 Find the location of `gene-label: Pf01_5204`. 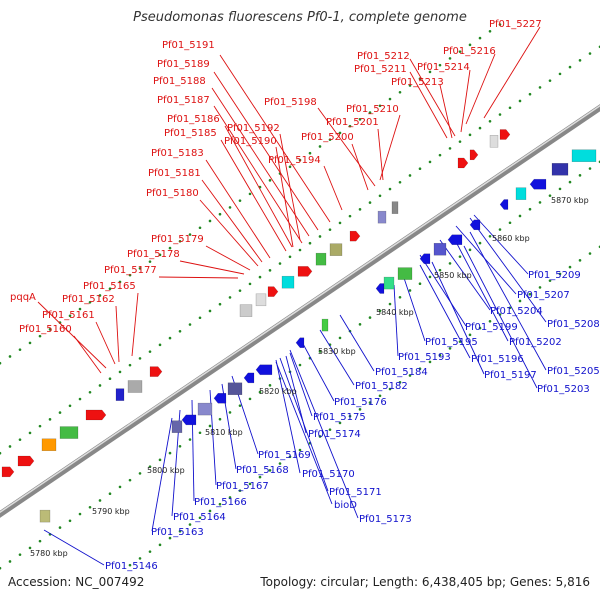

gene-label: Pf01_5204 is located at coordinates (516, 311).